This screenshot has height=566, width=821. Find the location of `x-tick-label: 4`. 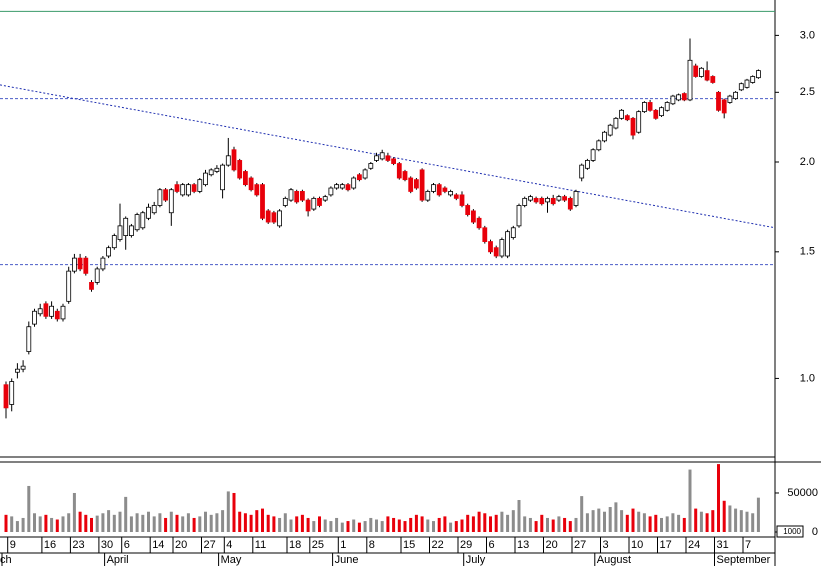

x-tick-label: 4 is located at coordinates (229, 545).